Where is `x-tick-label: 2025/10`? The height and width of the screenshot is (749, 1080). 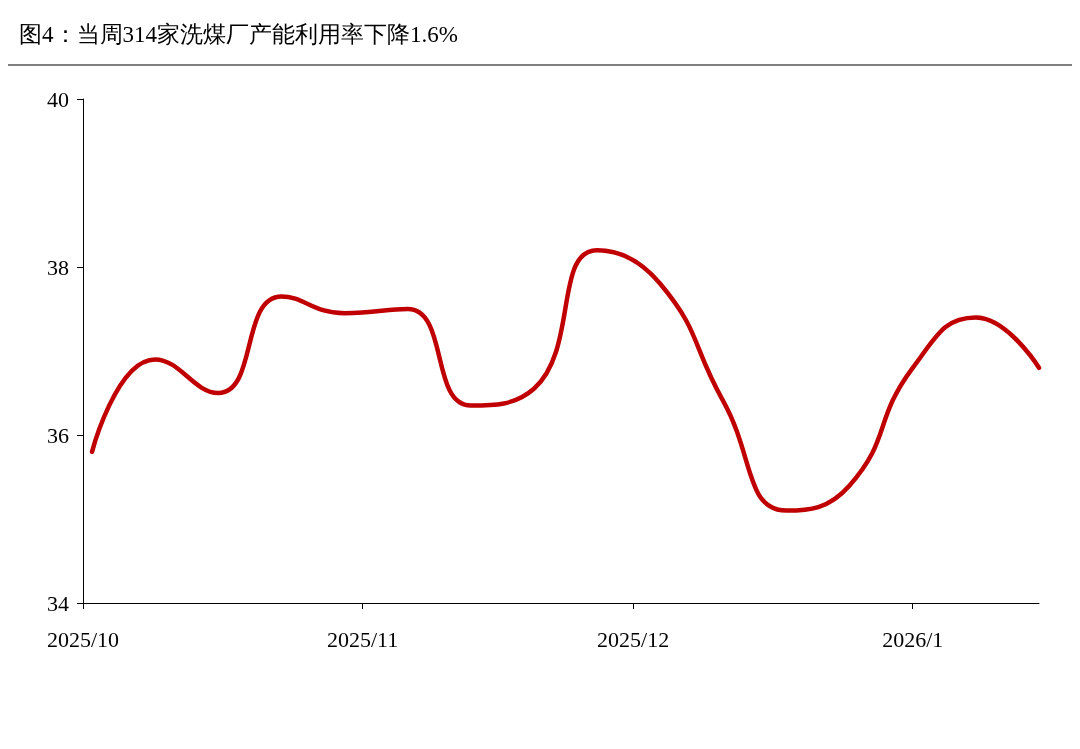
x-tick-label: 2025/10 is located at coordinates (83, 639).